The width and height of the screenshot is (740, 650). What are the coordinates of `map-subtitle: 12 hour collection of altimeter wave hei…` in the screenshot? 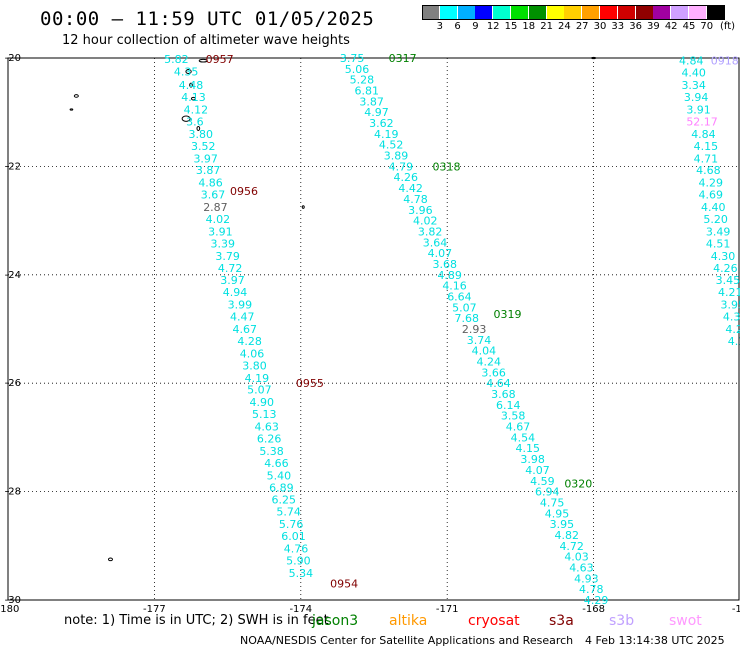 It's located at (206, 40).